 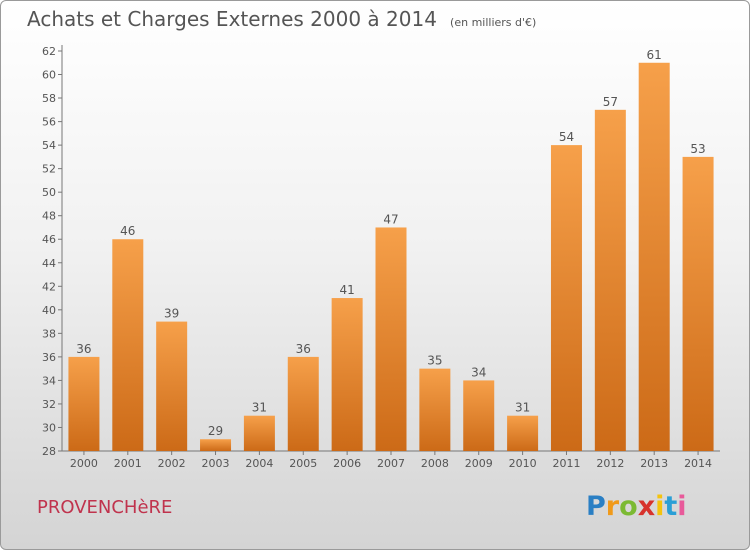 What do you see at coordinates (478, 372) in the screenshot?
I see `data-label: 34` at bounding box center [478, 372].